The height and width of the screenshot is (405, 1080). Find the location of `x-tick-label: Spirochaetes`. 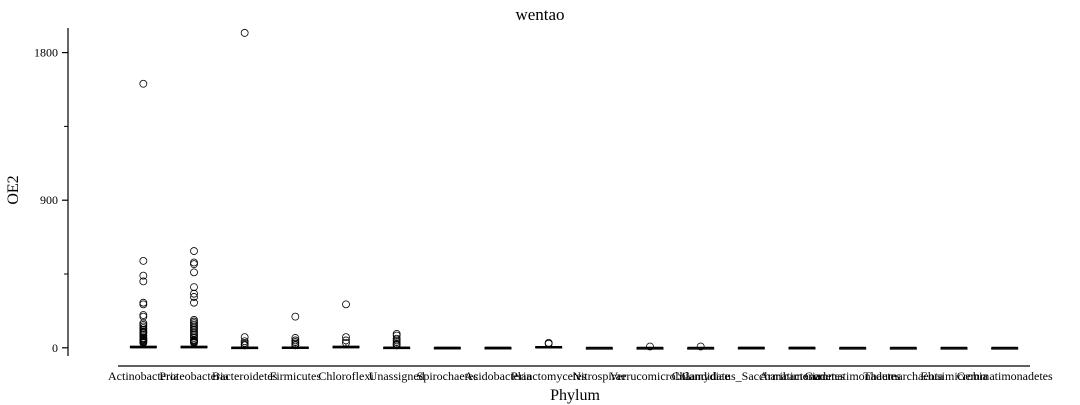

x-tick-label: Spirochaetes is located at coordinates (448, 376).